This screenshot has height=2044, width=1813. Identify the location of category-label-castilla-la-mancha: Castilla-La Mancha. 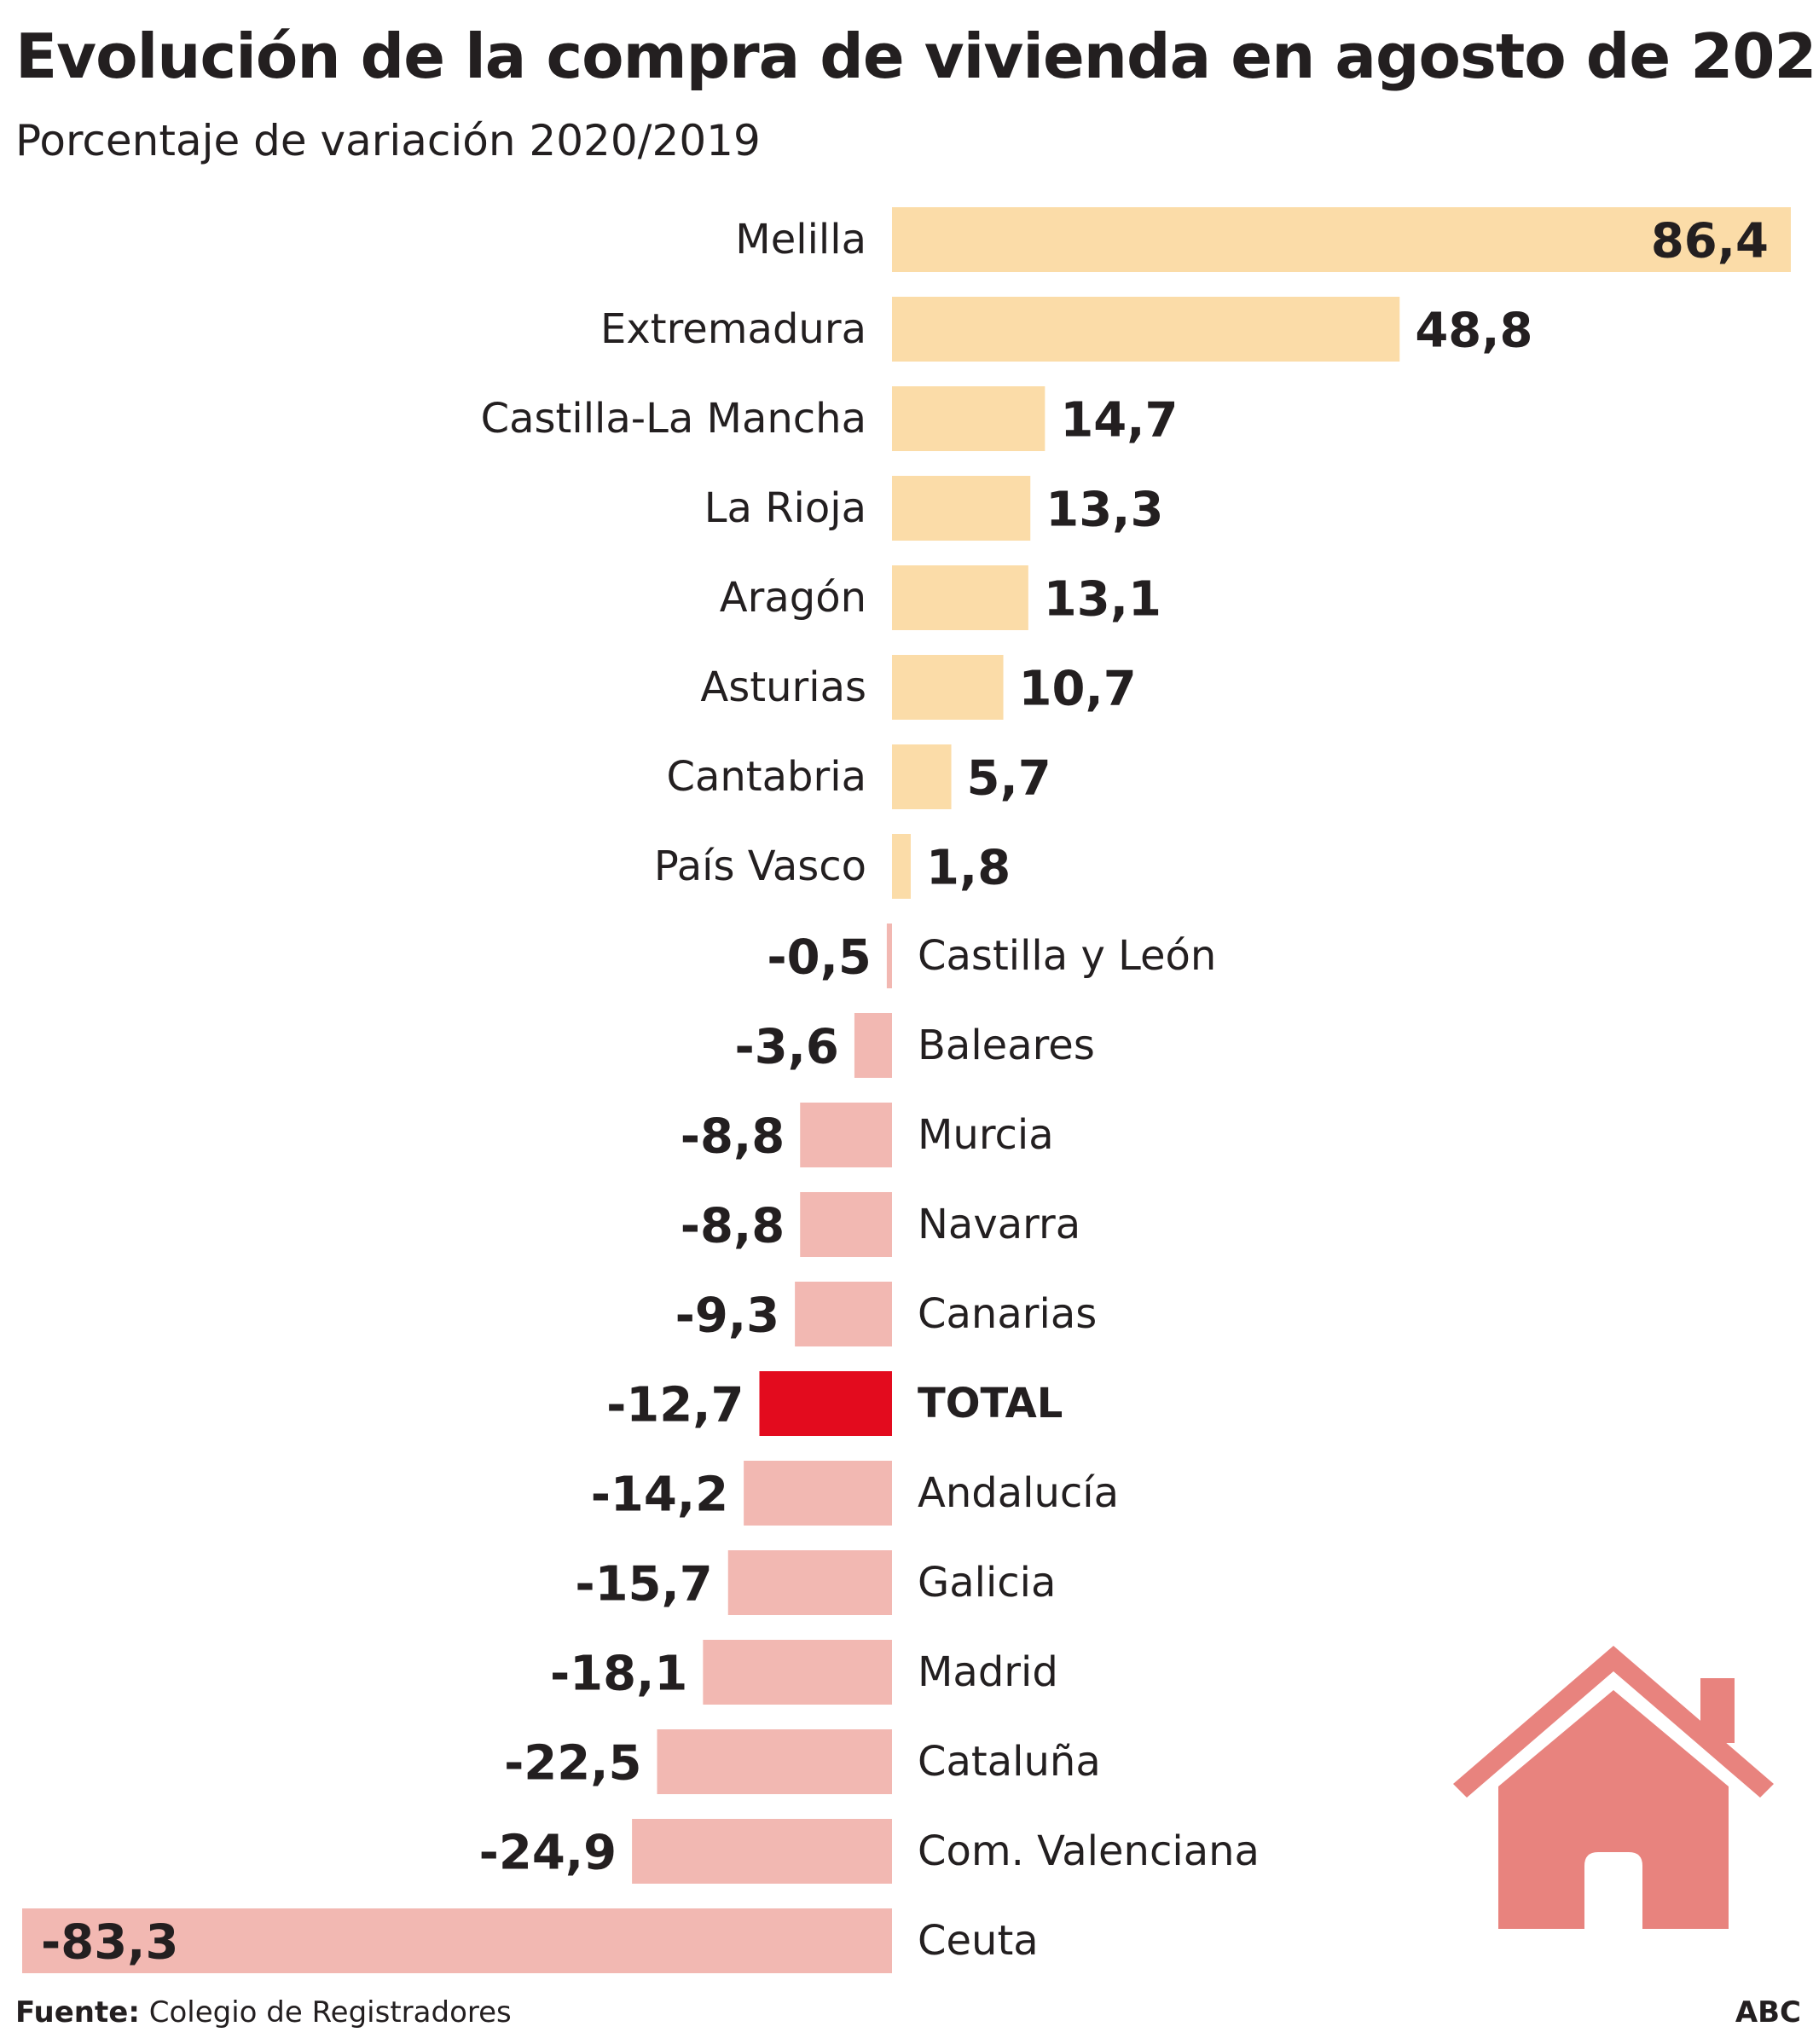
(673, 419).